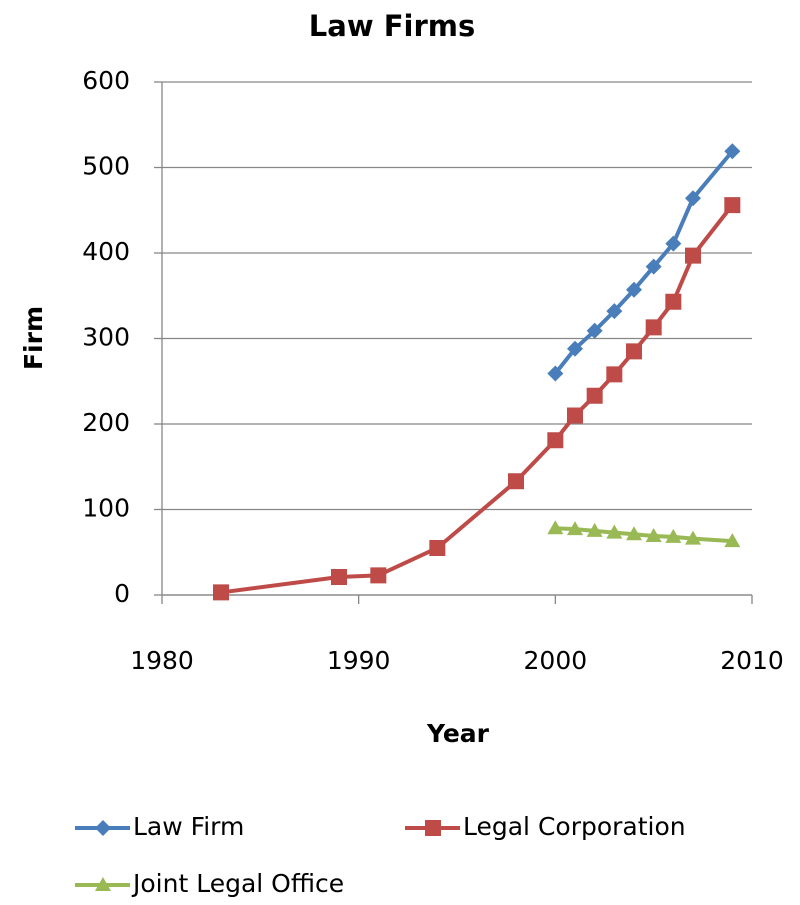 The image size is (800, 905). Describe the element at coordinates (392, 26) in the screenshot. I see `chart-title: Law Firms` at that location.